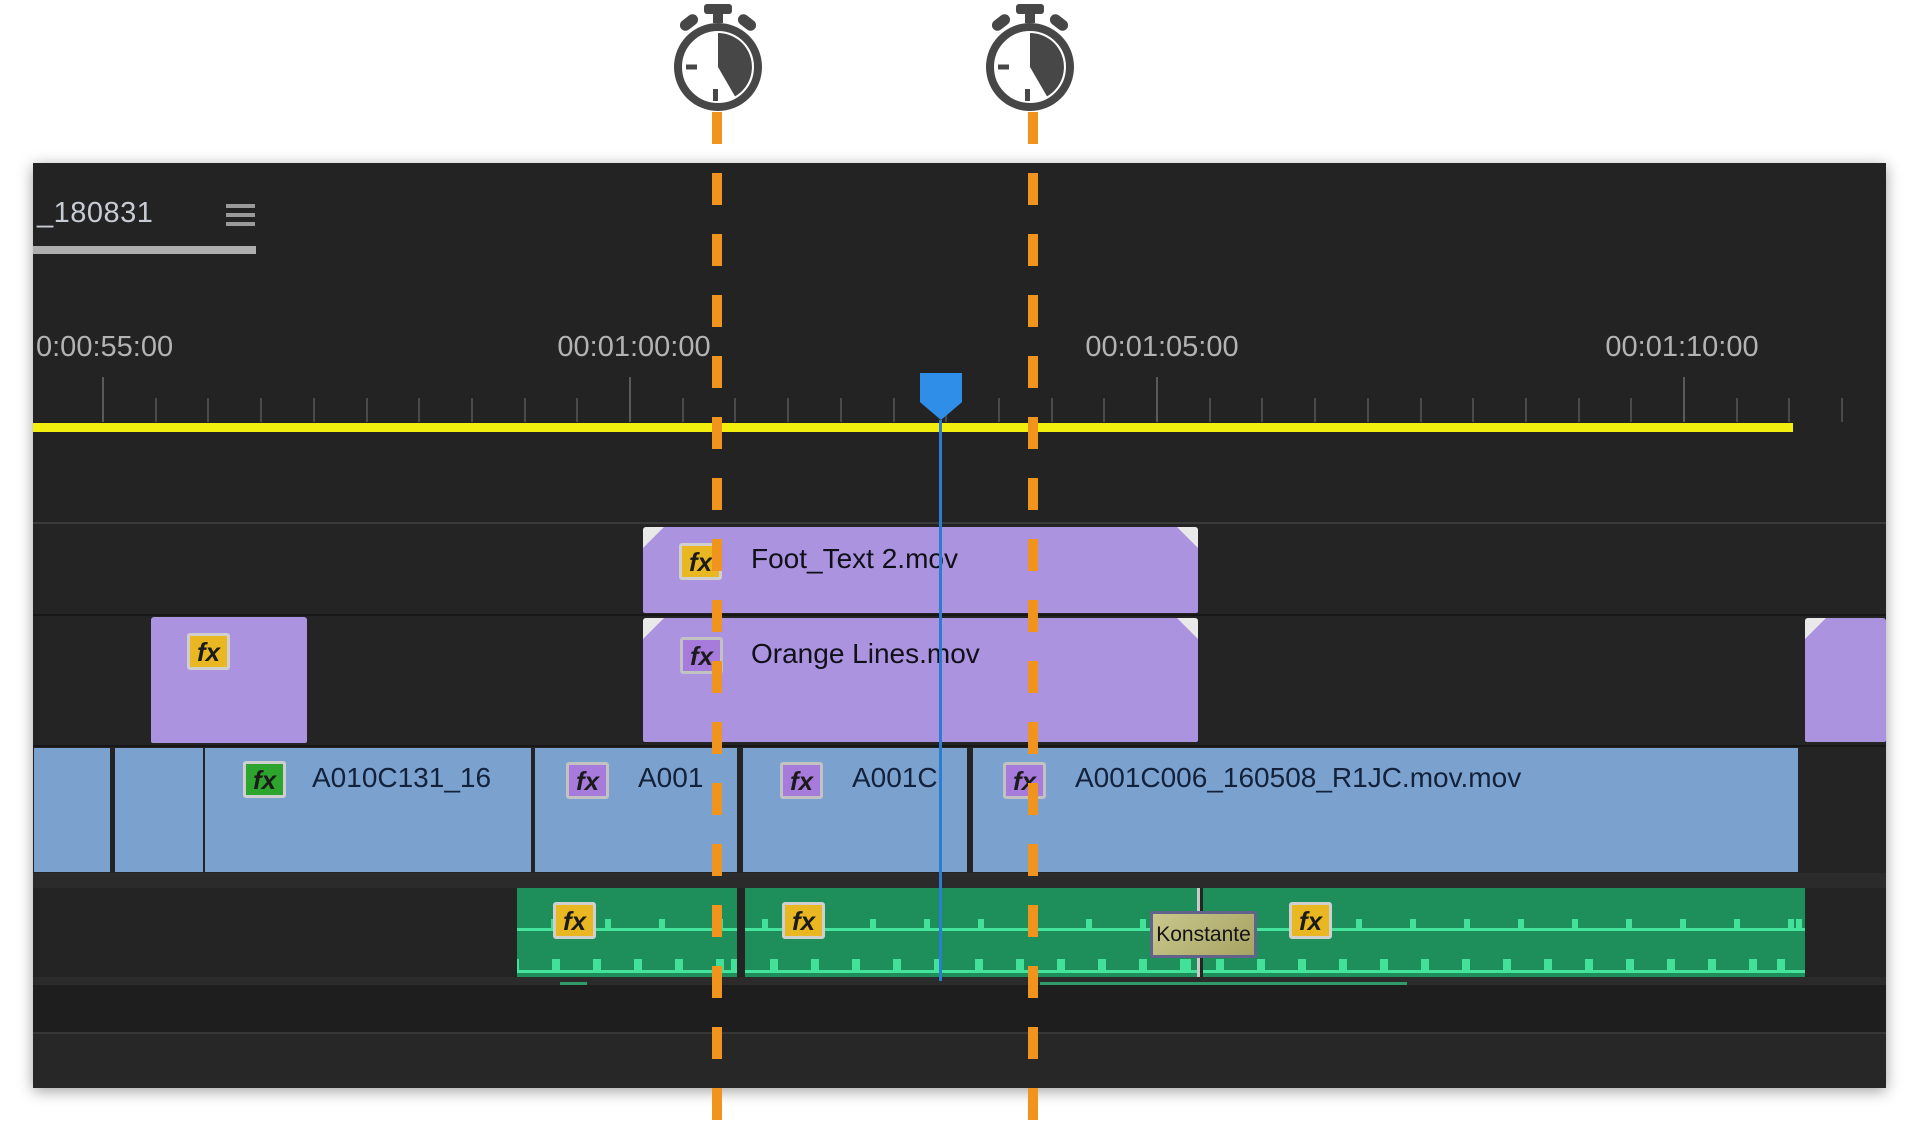 This screenshot has height=1139, width=1920. I want to click on work-area-bar, so click(913, 427).